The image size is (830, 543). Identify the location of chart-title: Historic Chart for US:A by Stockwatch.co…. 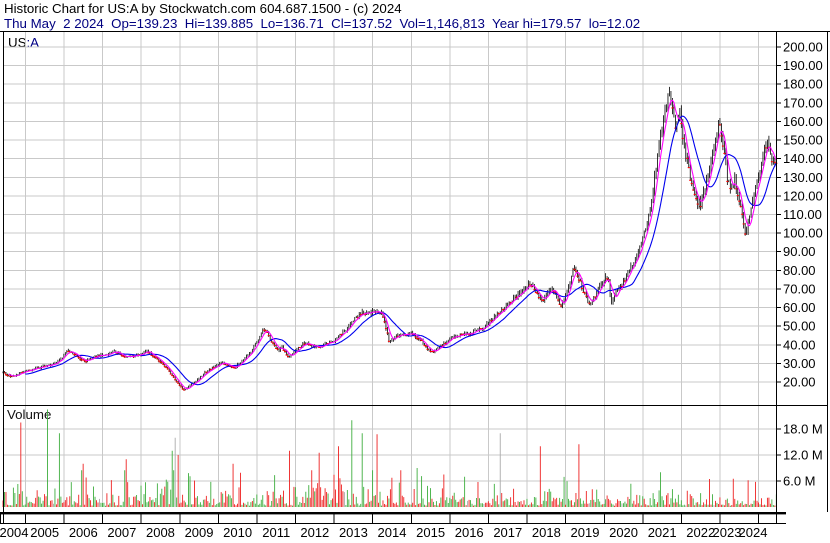
(203, 8).